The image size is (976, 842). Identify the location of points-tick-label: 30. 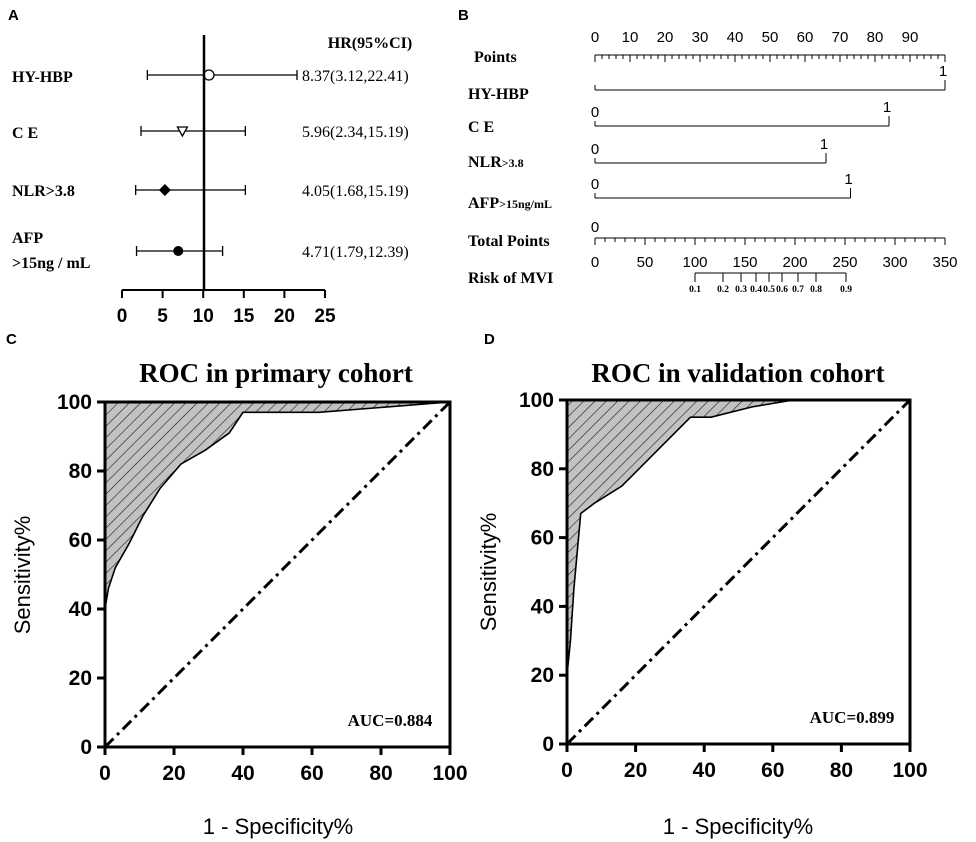
(700, 37).